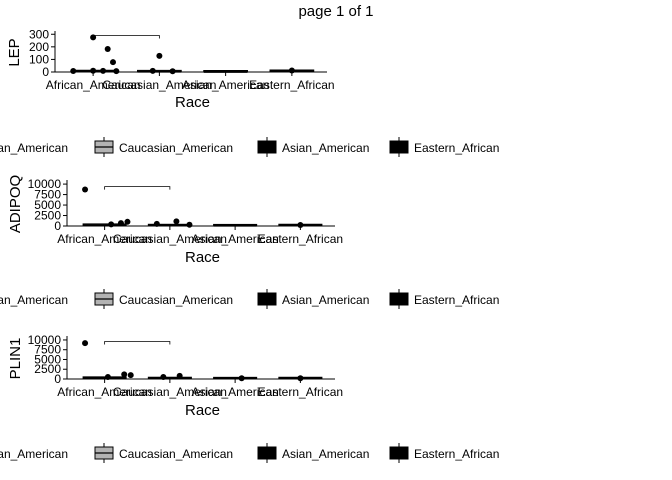  I want to click on page-title: page 1 of 1, so click(336, 11).